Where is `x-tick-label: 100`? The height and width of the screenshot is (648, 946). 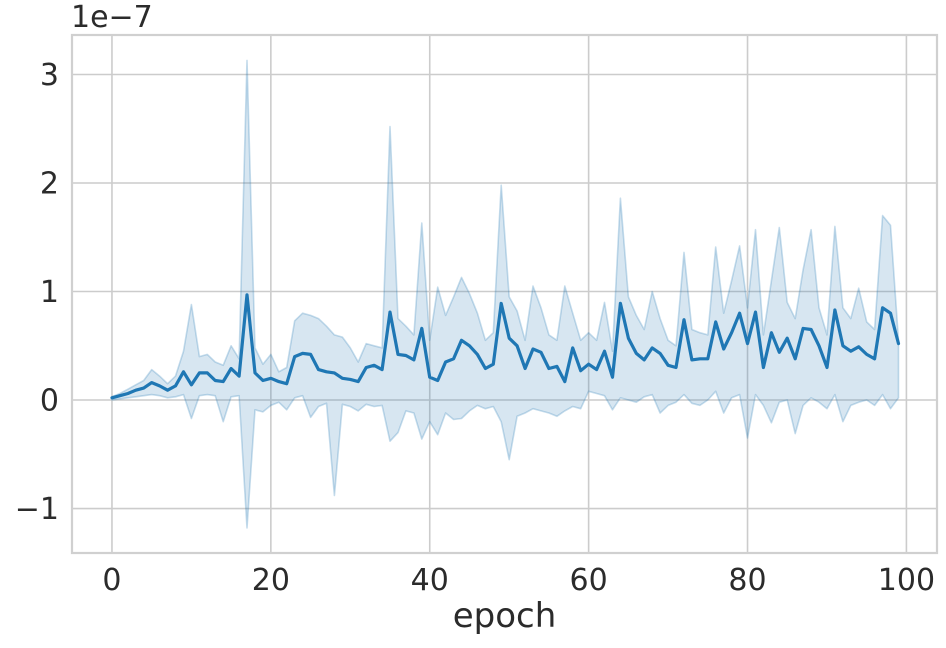 x-tick-label: 100 is located at coordinates (906, 580).